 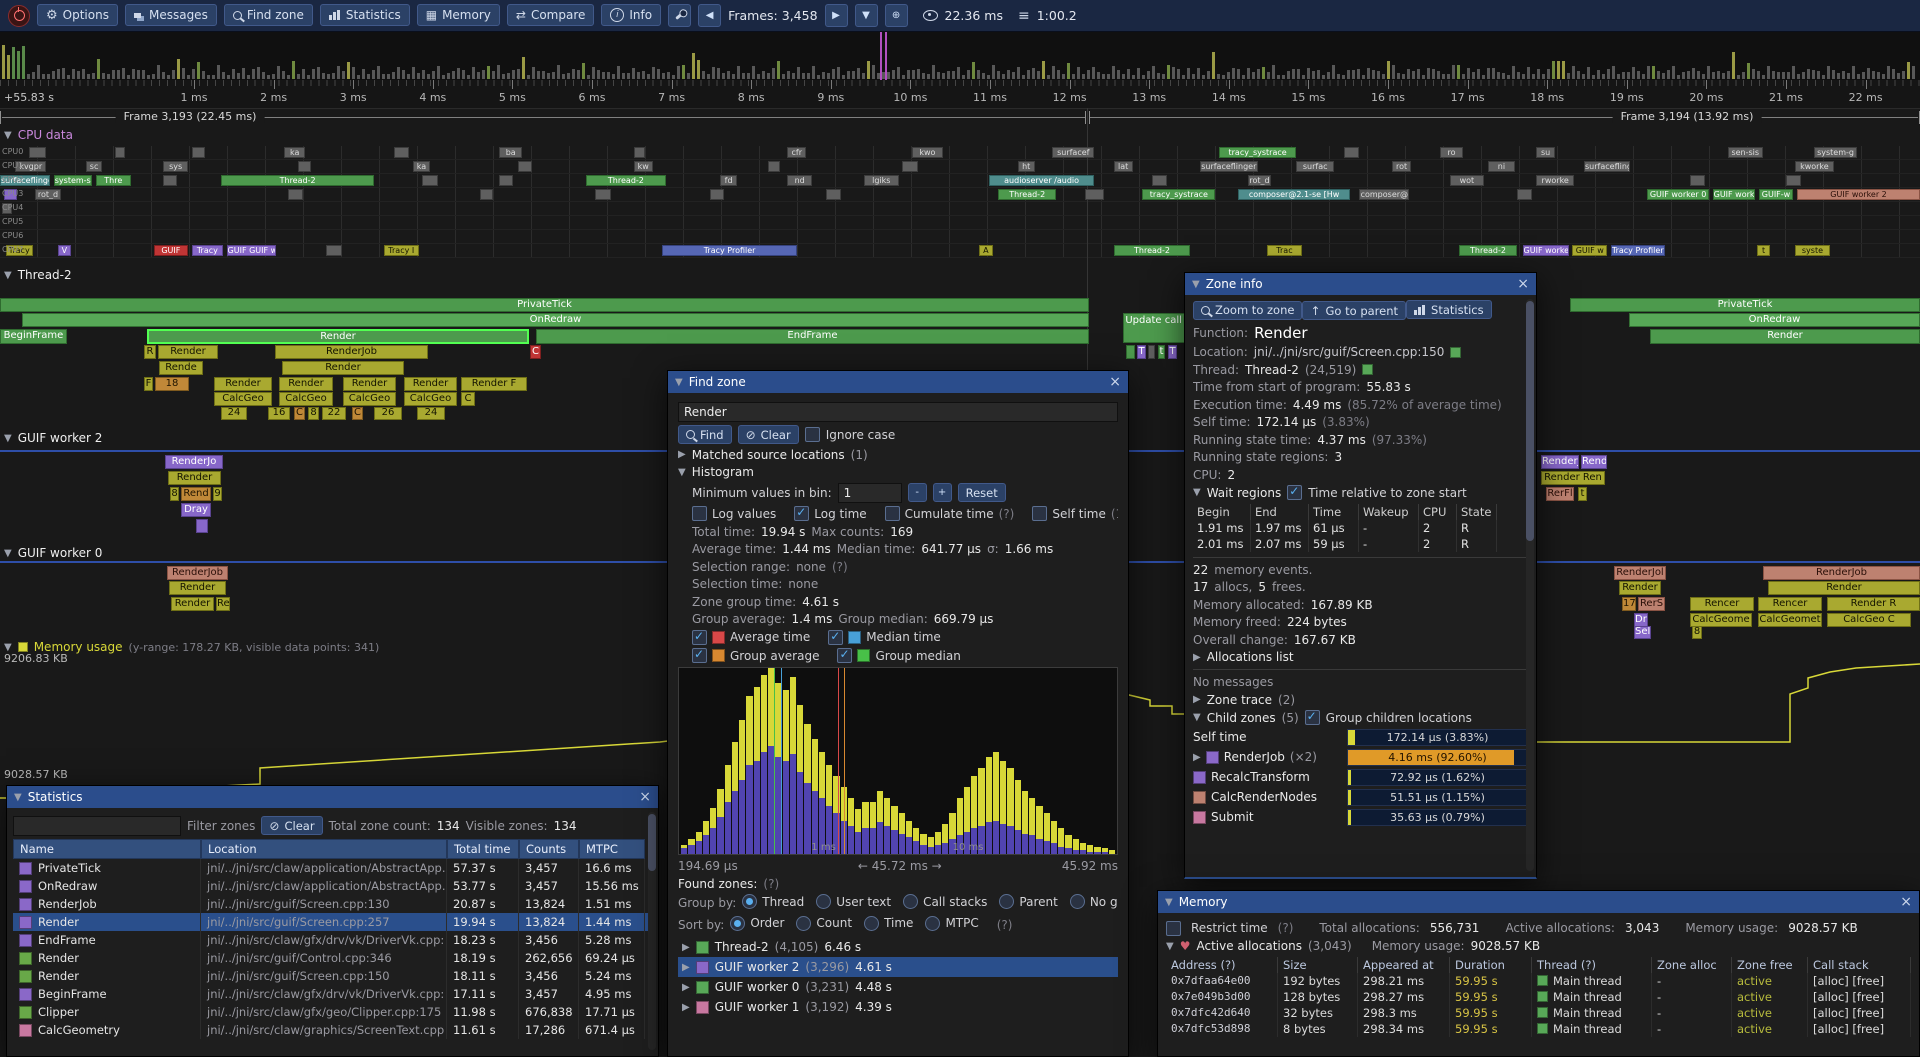 I want to click on timeline-zone: RenderJ, so click(x=1560, y=462).